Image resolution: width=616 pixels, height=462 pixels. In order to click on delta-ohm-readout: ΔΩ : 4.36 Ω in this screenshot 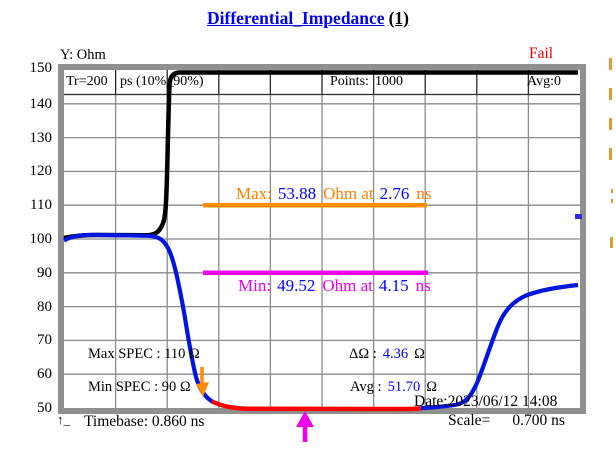, I will do `click(387, 354)`.